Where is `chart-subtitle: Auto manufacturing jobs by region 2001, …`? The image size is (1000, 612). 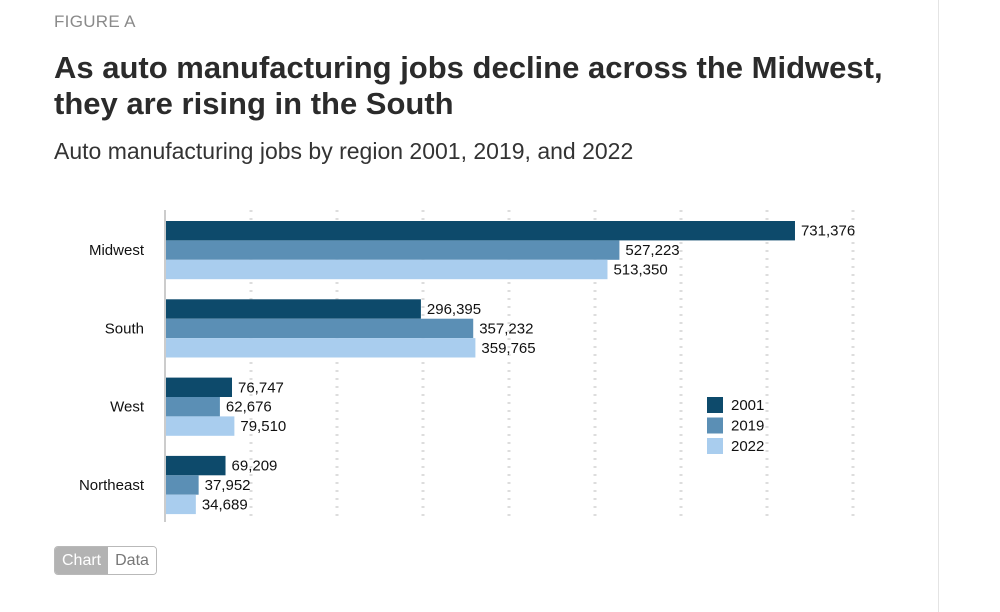 chart-subtitle: Auto manufacturing jobs by region 2001, … is located at coordinates (344, 151).